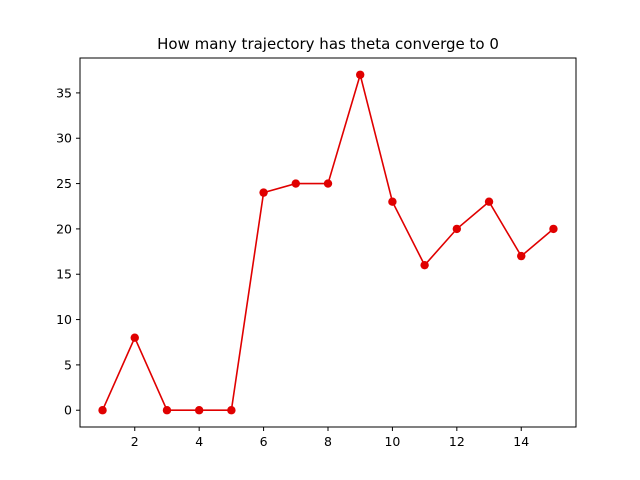 The height and width of the screenshot is (480, 640). Describe the element at coordinates (328, 441) in the screenshot. I see `x-tick-label: 8` at that location.